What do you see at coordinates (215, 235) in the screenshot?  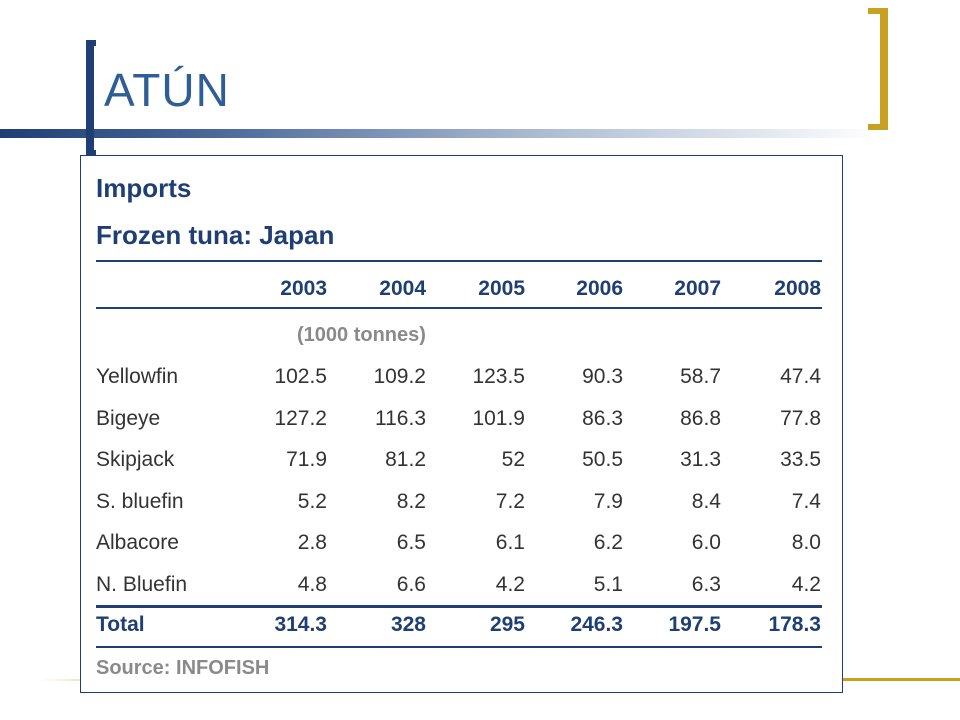 I see `table-subheading: Frozen tuna: Japan` at bounding box center [215, 235].